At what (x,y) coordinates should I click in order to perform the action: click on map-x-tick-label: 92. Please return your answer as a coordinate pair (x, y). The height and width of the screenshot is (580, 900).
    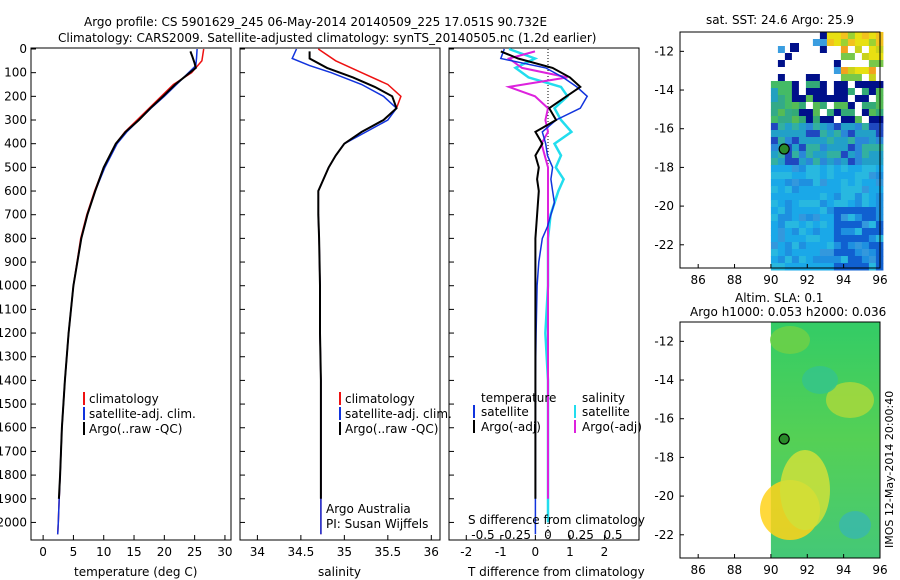
    Looking at the image, I should click on (807, 570).